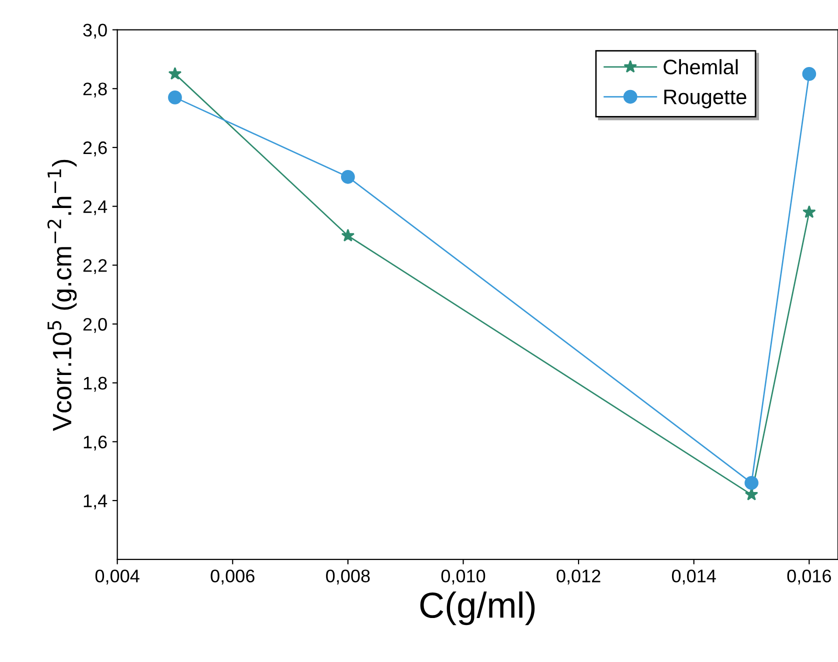 This screenshot has width=838, height=662. I want to click on y-tick-label: 2,6, so click(95, 148).